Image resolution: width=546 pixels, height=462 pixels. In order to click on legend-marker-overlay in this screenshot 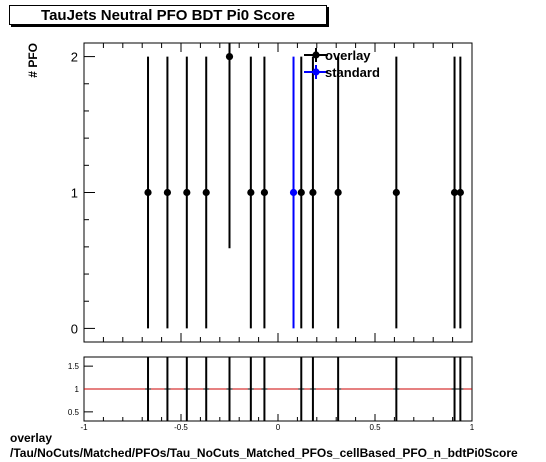, I will do `click(316, 55)`.